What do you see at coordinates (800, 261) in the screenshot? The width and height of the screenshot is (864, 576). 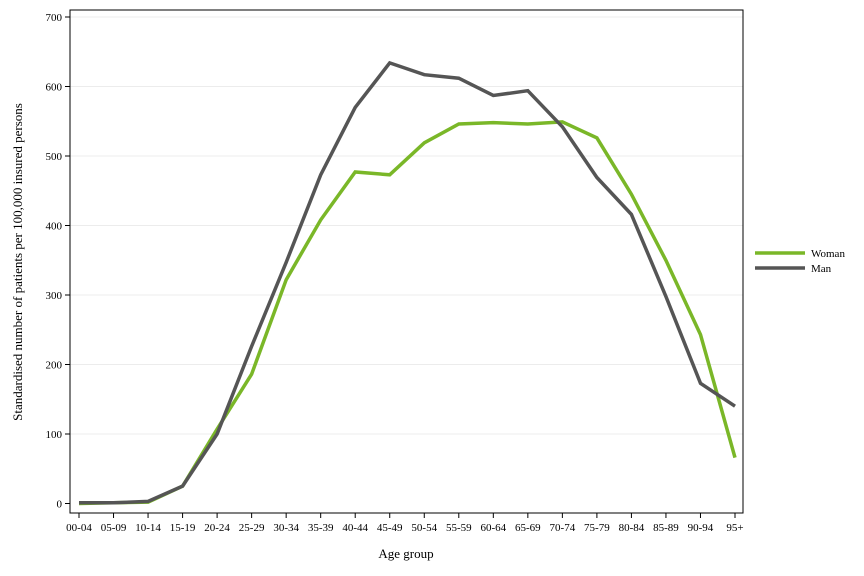 I see `legend: Woman Man` at bounding box center [800, 261].